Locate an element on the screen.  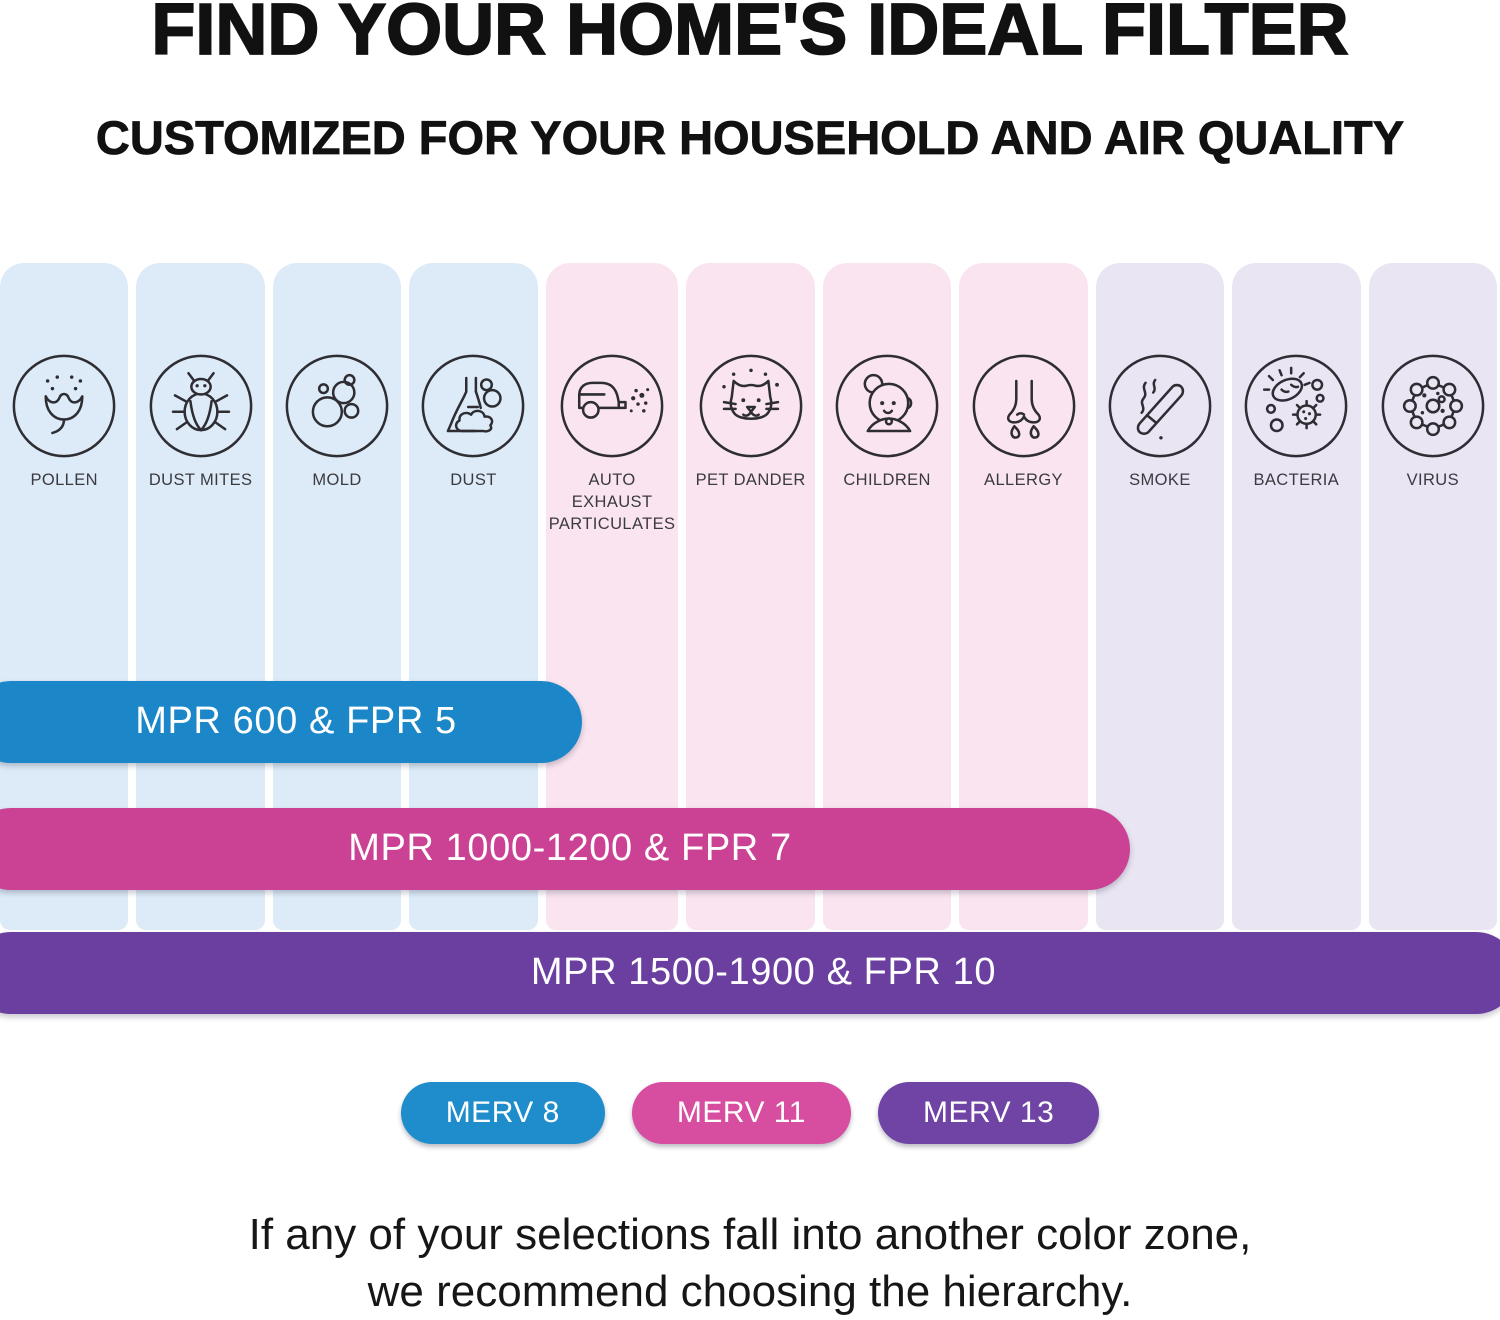
merv-8-badge: MERV 8 is located at coordinates (502, 1112).